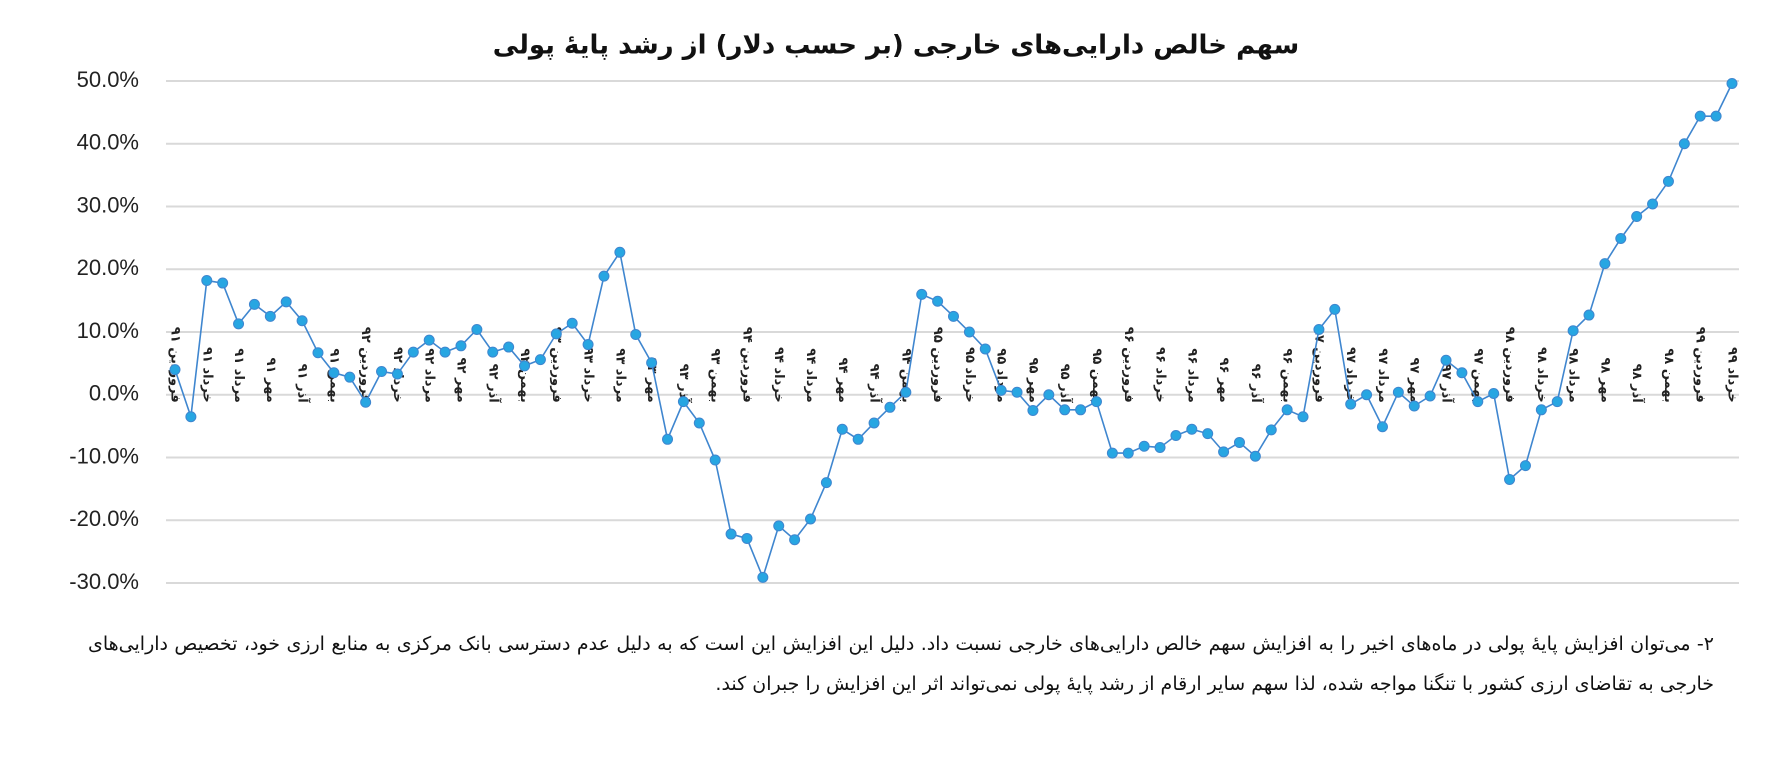 The width and height of the screenshot is (1790, 768). I want to click on x-tick-label: بهمن ۹۳, so click(715, 375).